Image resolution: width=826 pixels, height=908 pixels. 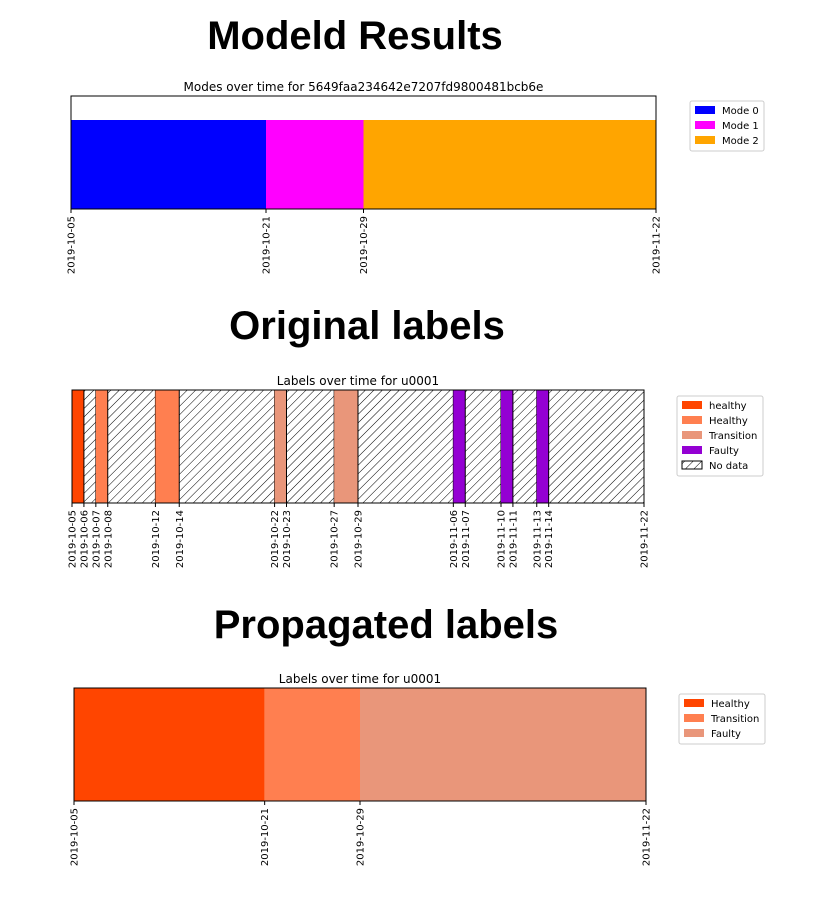 I want to click on x-tick-label: 2019-10-12, so click(x=156, y=539).